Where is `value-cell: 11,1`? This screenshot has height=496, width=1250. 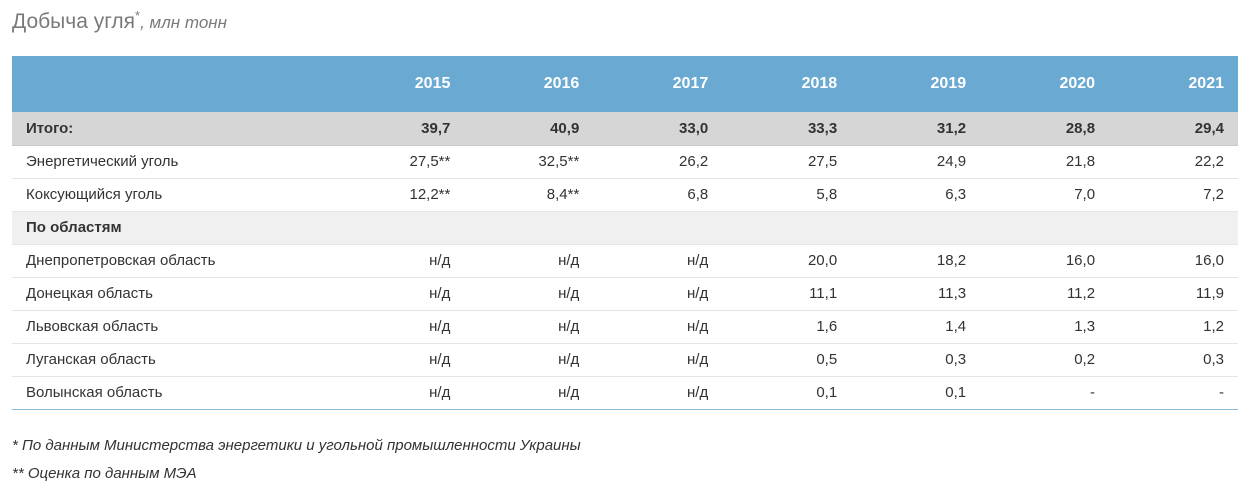 value-cell: 11,1 is located at coordinates (823, 293).